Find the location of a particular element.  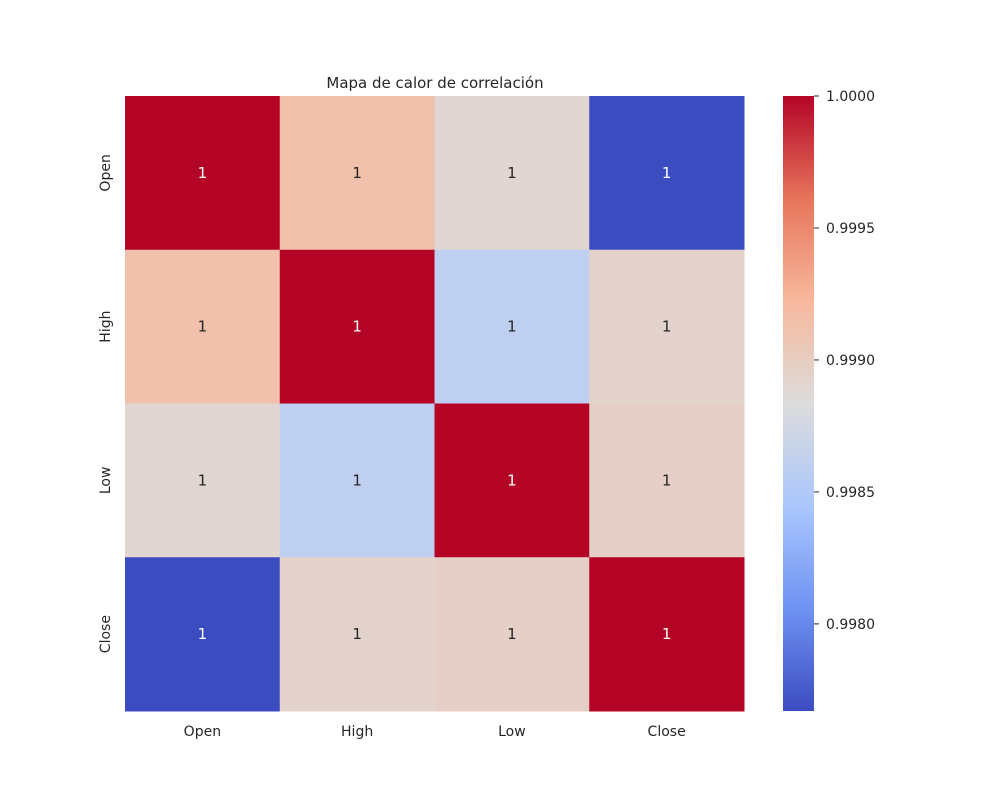

x-tick-label: High is located at coordinates (357, 732).